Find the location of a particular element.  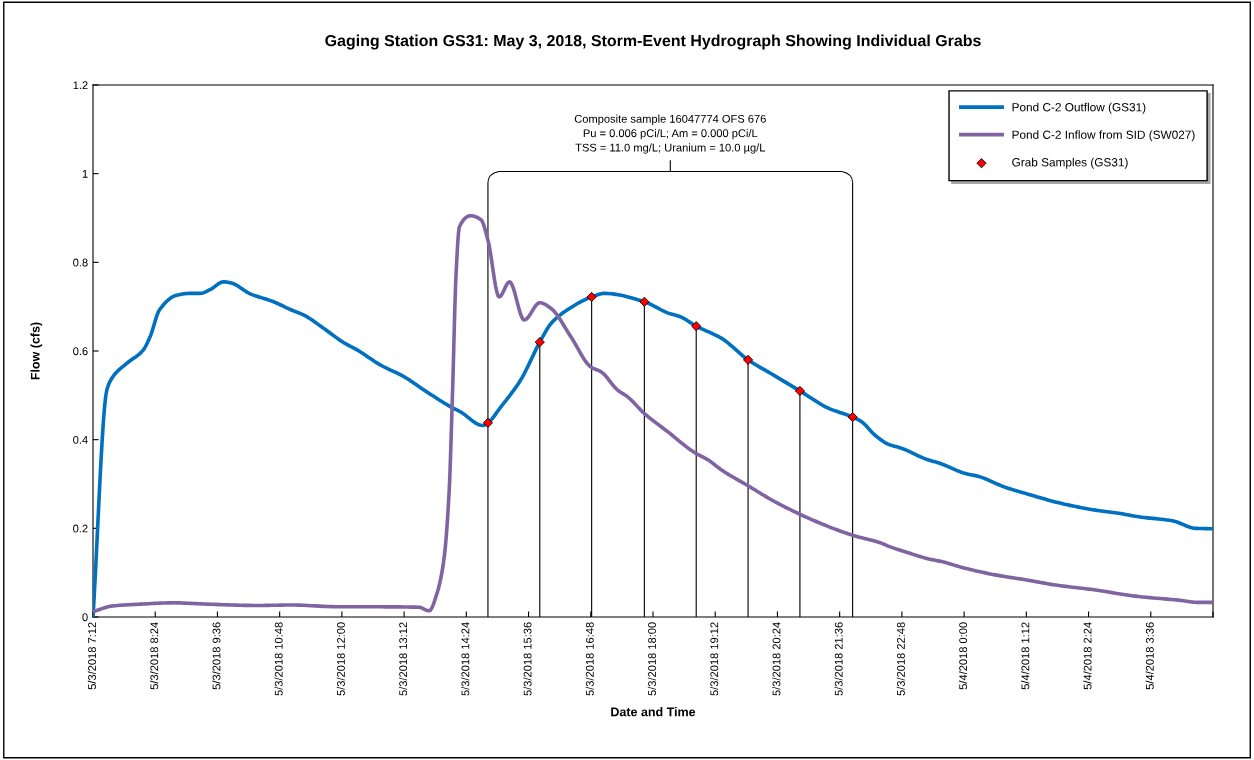

y-tick-label: 1 is located at coordinates (85, 174).